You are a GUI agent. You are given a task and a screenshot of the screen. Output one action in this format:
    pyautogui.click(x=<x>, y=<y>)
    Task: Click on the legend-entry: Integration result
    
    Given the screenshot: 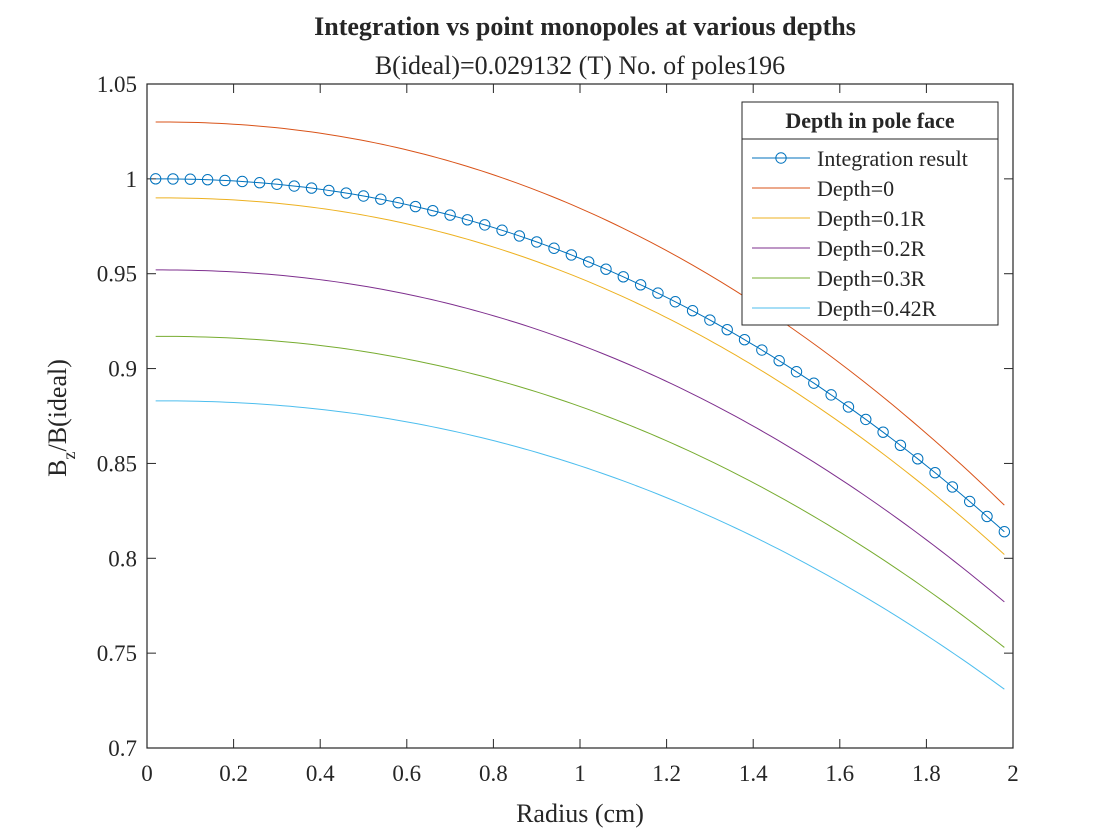 What is the action you would take?
    pyautogui.click(x=860, y=158)
    